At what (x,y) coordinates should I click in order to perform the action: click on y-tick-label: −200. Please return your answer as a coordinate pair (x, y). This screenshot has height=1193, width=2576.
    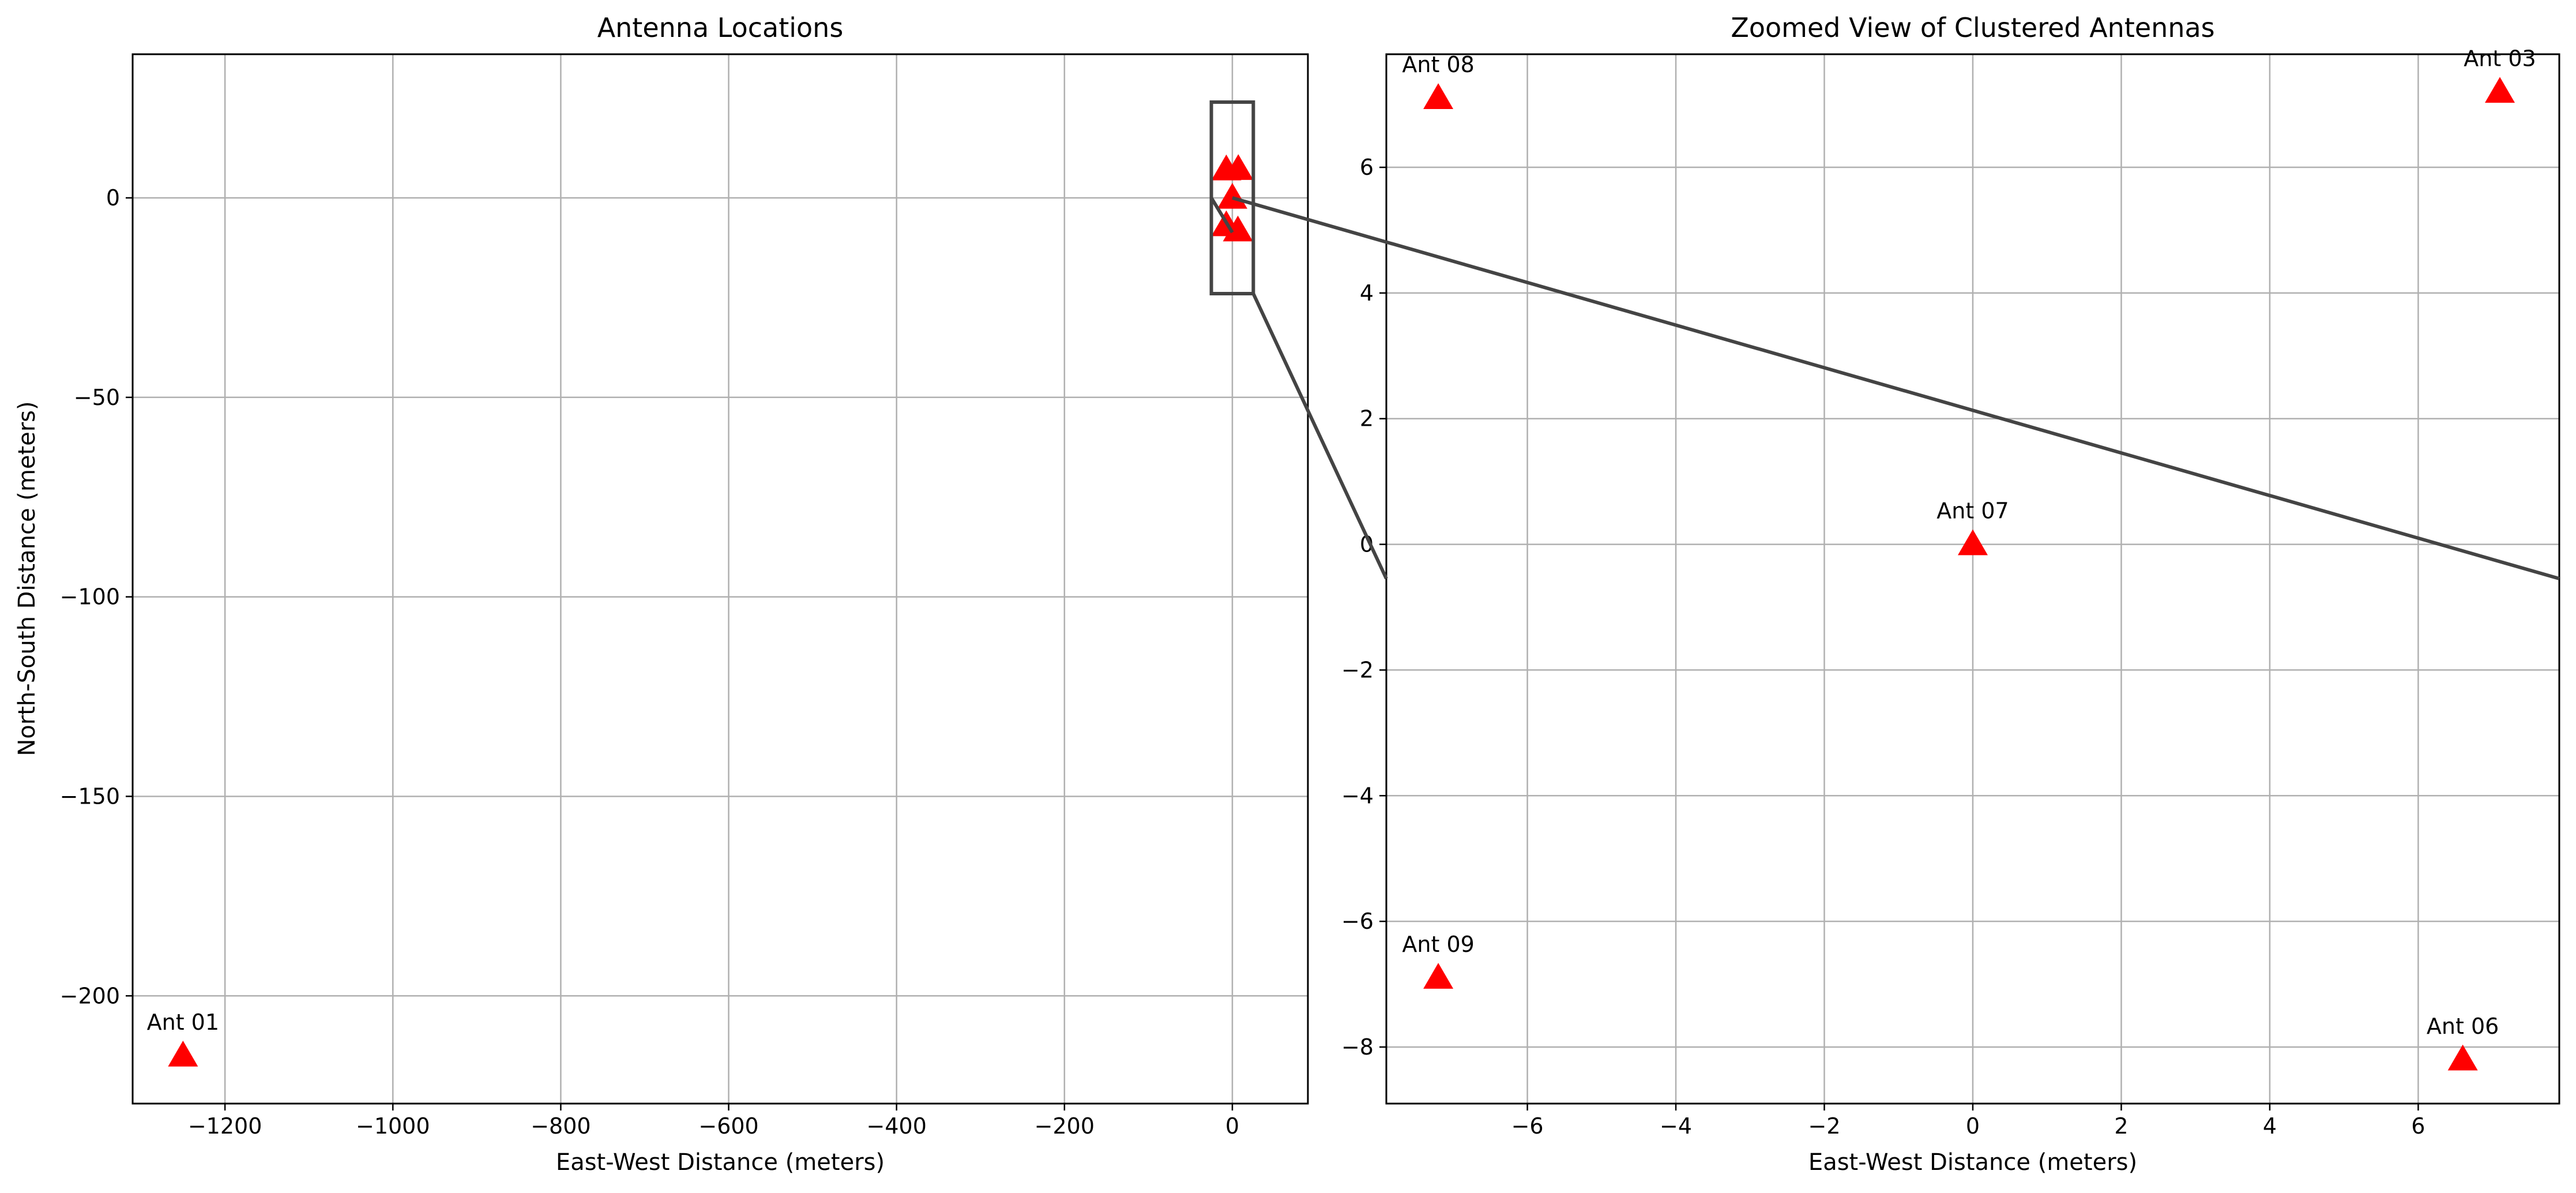
    Looking at the image, I should click on (90, 995).